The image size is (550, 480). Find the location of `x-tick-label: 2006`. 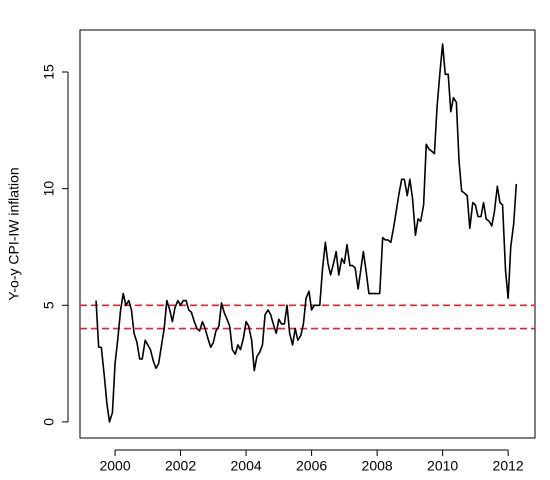

x-tick-label: 2006 is located at coordinates (311, 466).